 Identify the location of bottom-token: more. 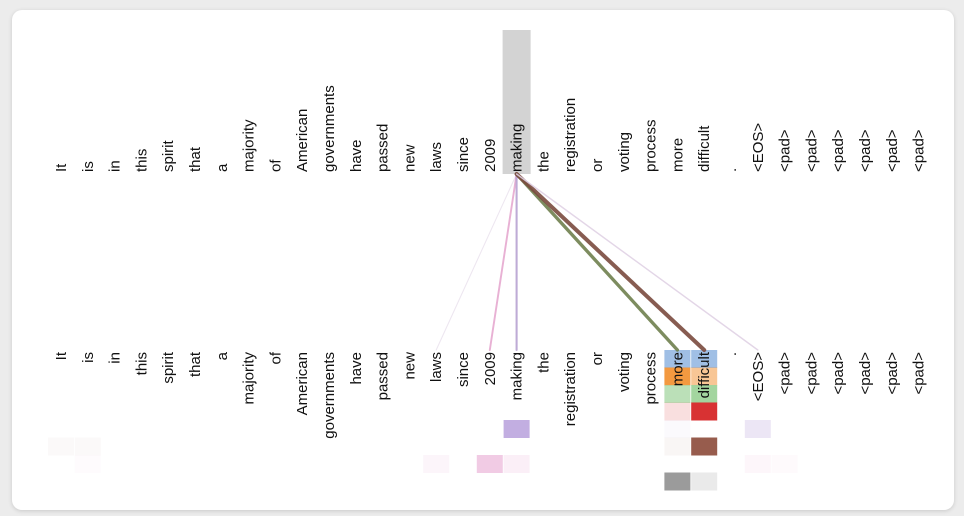
(677, 369).